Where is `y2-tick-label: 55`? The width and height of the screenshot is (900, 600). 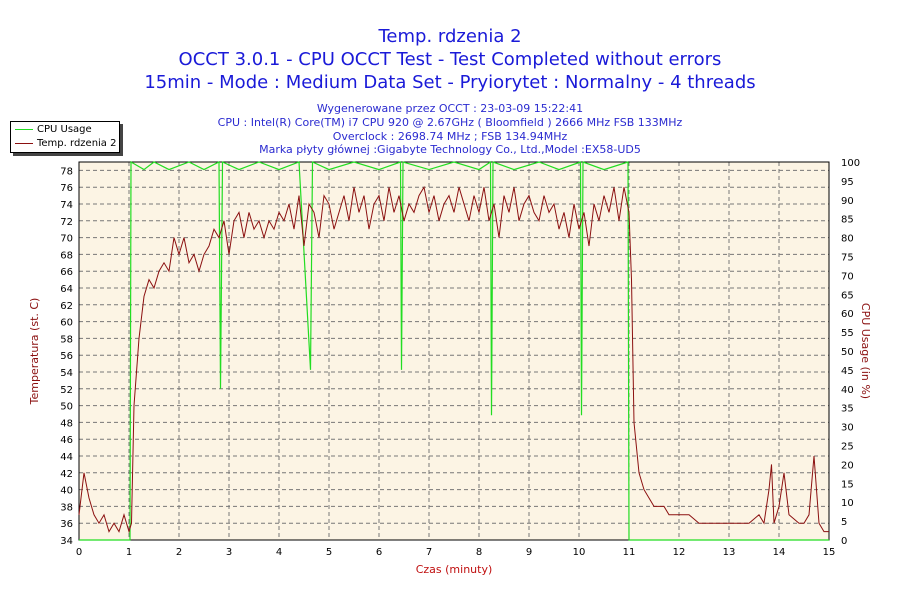
y2-tick-label: 55 is located at coordinates (847, 333).